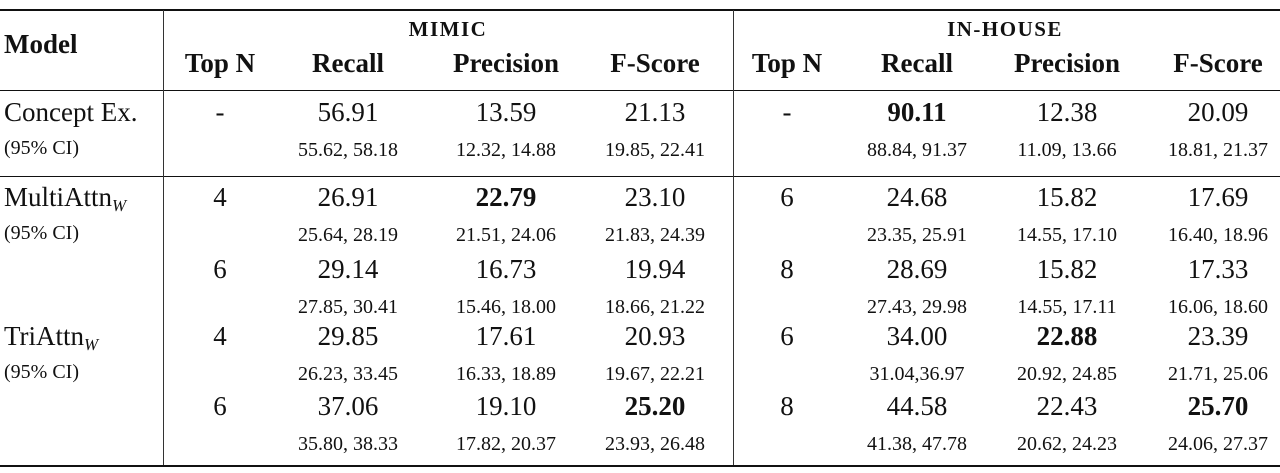  What do you see at coordinates (1218, 406) in the screenshot?
I see `value-cell: 25.70` at bounding box center [1218, 406].